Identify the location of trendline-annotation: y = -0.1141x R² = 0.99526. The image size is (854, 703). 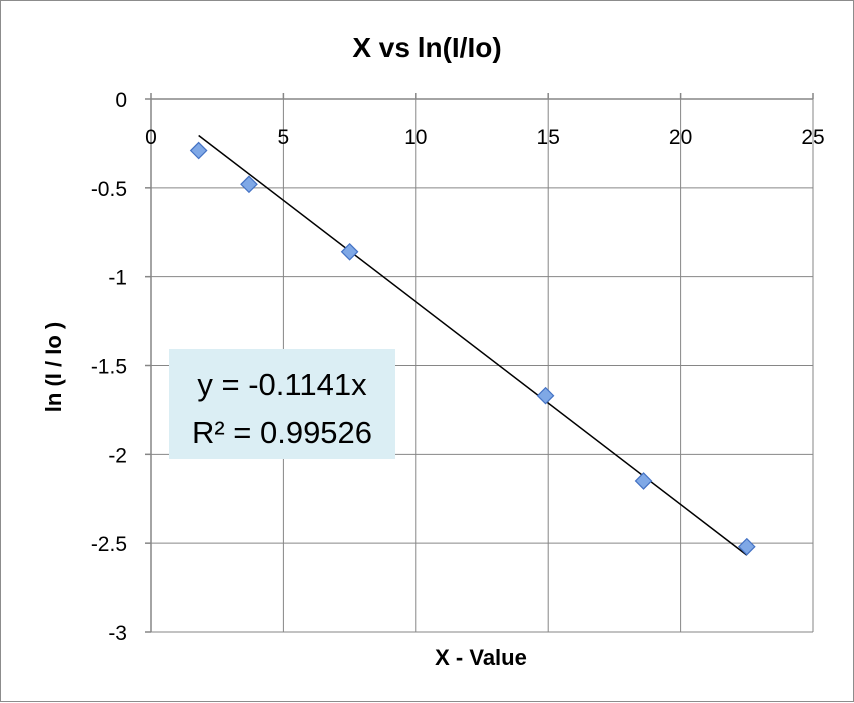
(282, 404).